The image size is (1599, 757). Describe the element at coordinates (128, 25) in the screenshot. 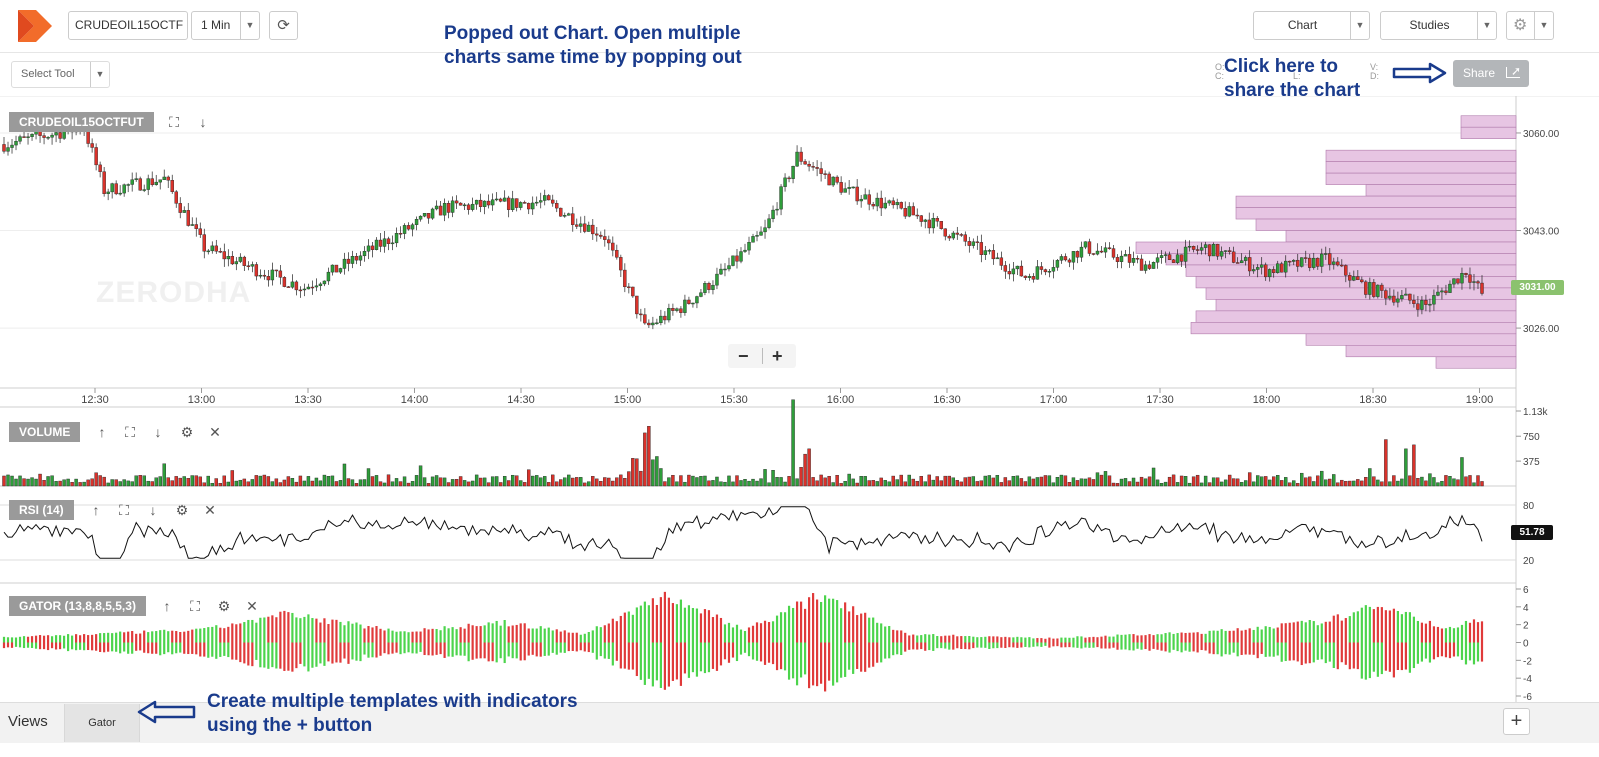

I see `symbol-input: CRUDEOIL15OCTF` at that location.